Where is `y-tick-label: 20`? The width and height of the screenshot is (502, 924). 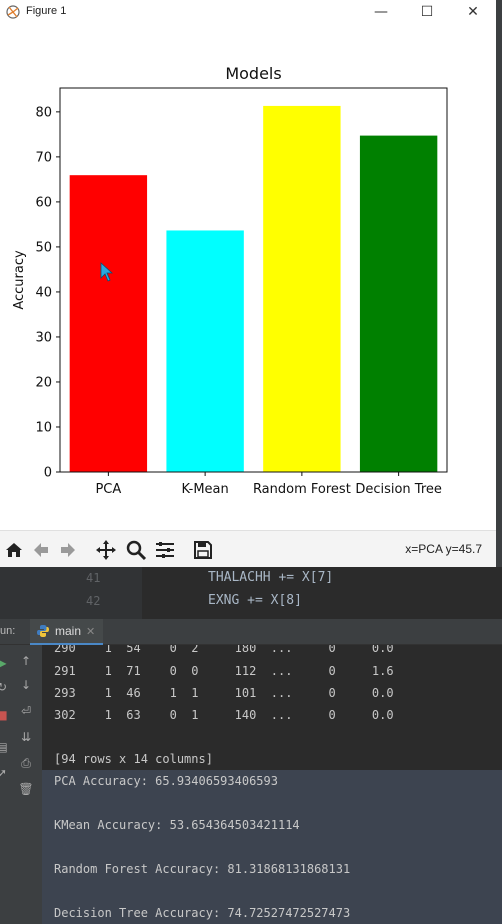 y-tick-label: 20 is located at coordinates (43, 382).